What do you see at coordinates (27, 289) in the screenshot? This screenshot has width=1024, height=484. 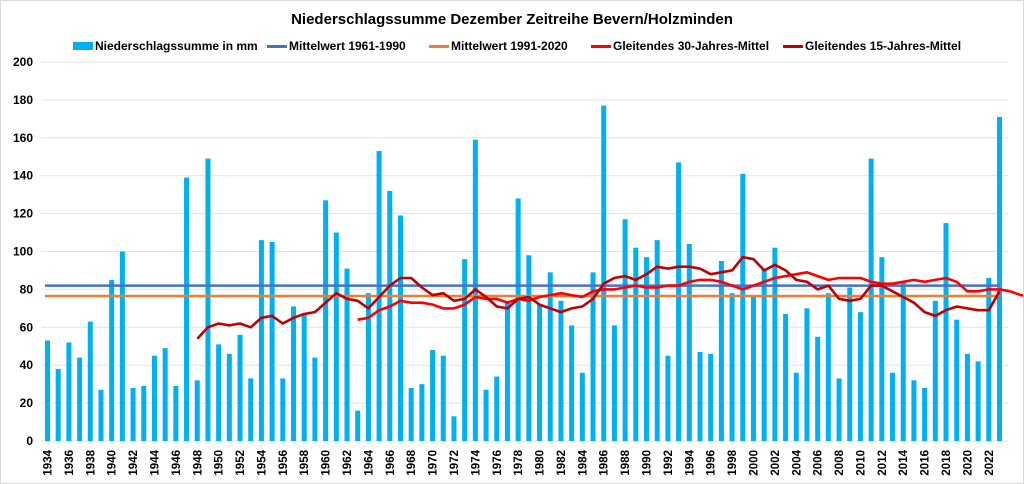 I see `y-tick-label: 80` at bounding box center [27, 289].